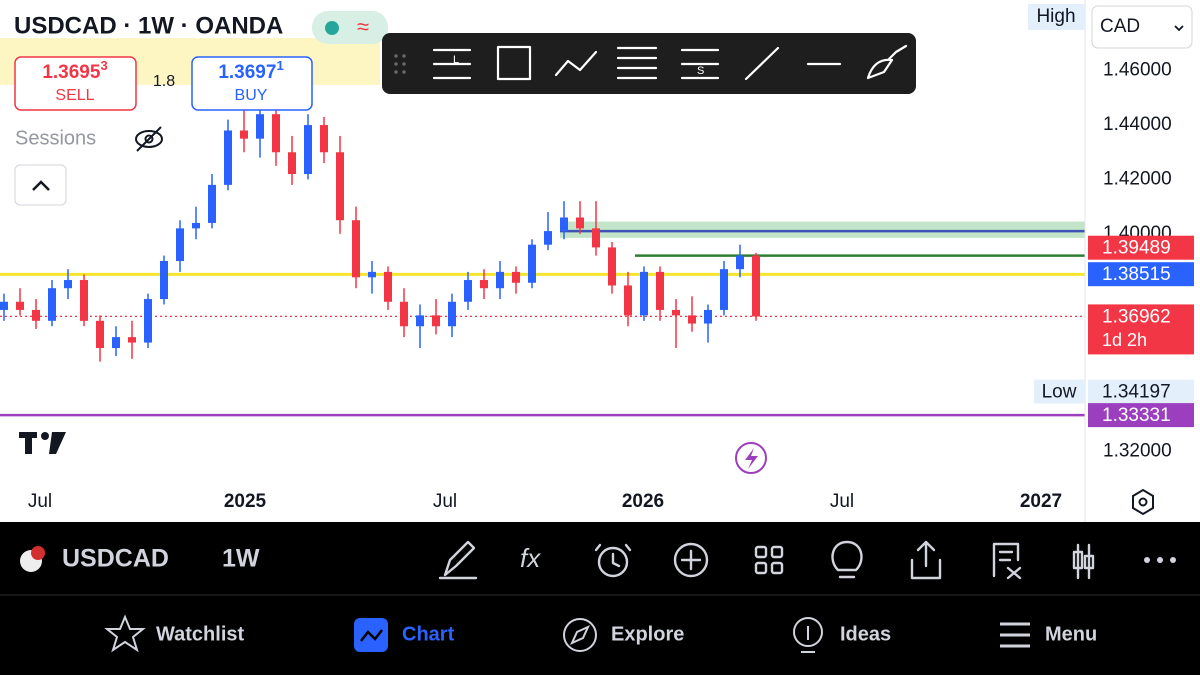 Image resolution: width=1200 pixels, height=675 pixels. I want to click on tool-fib, so click(637, 63).